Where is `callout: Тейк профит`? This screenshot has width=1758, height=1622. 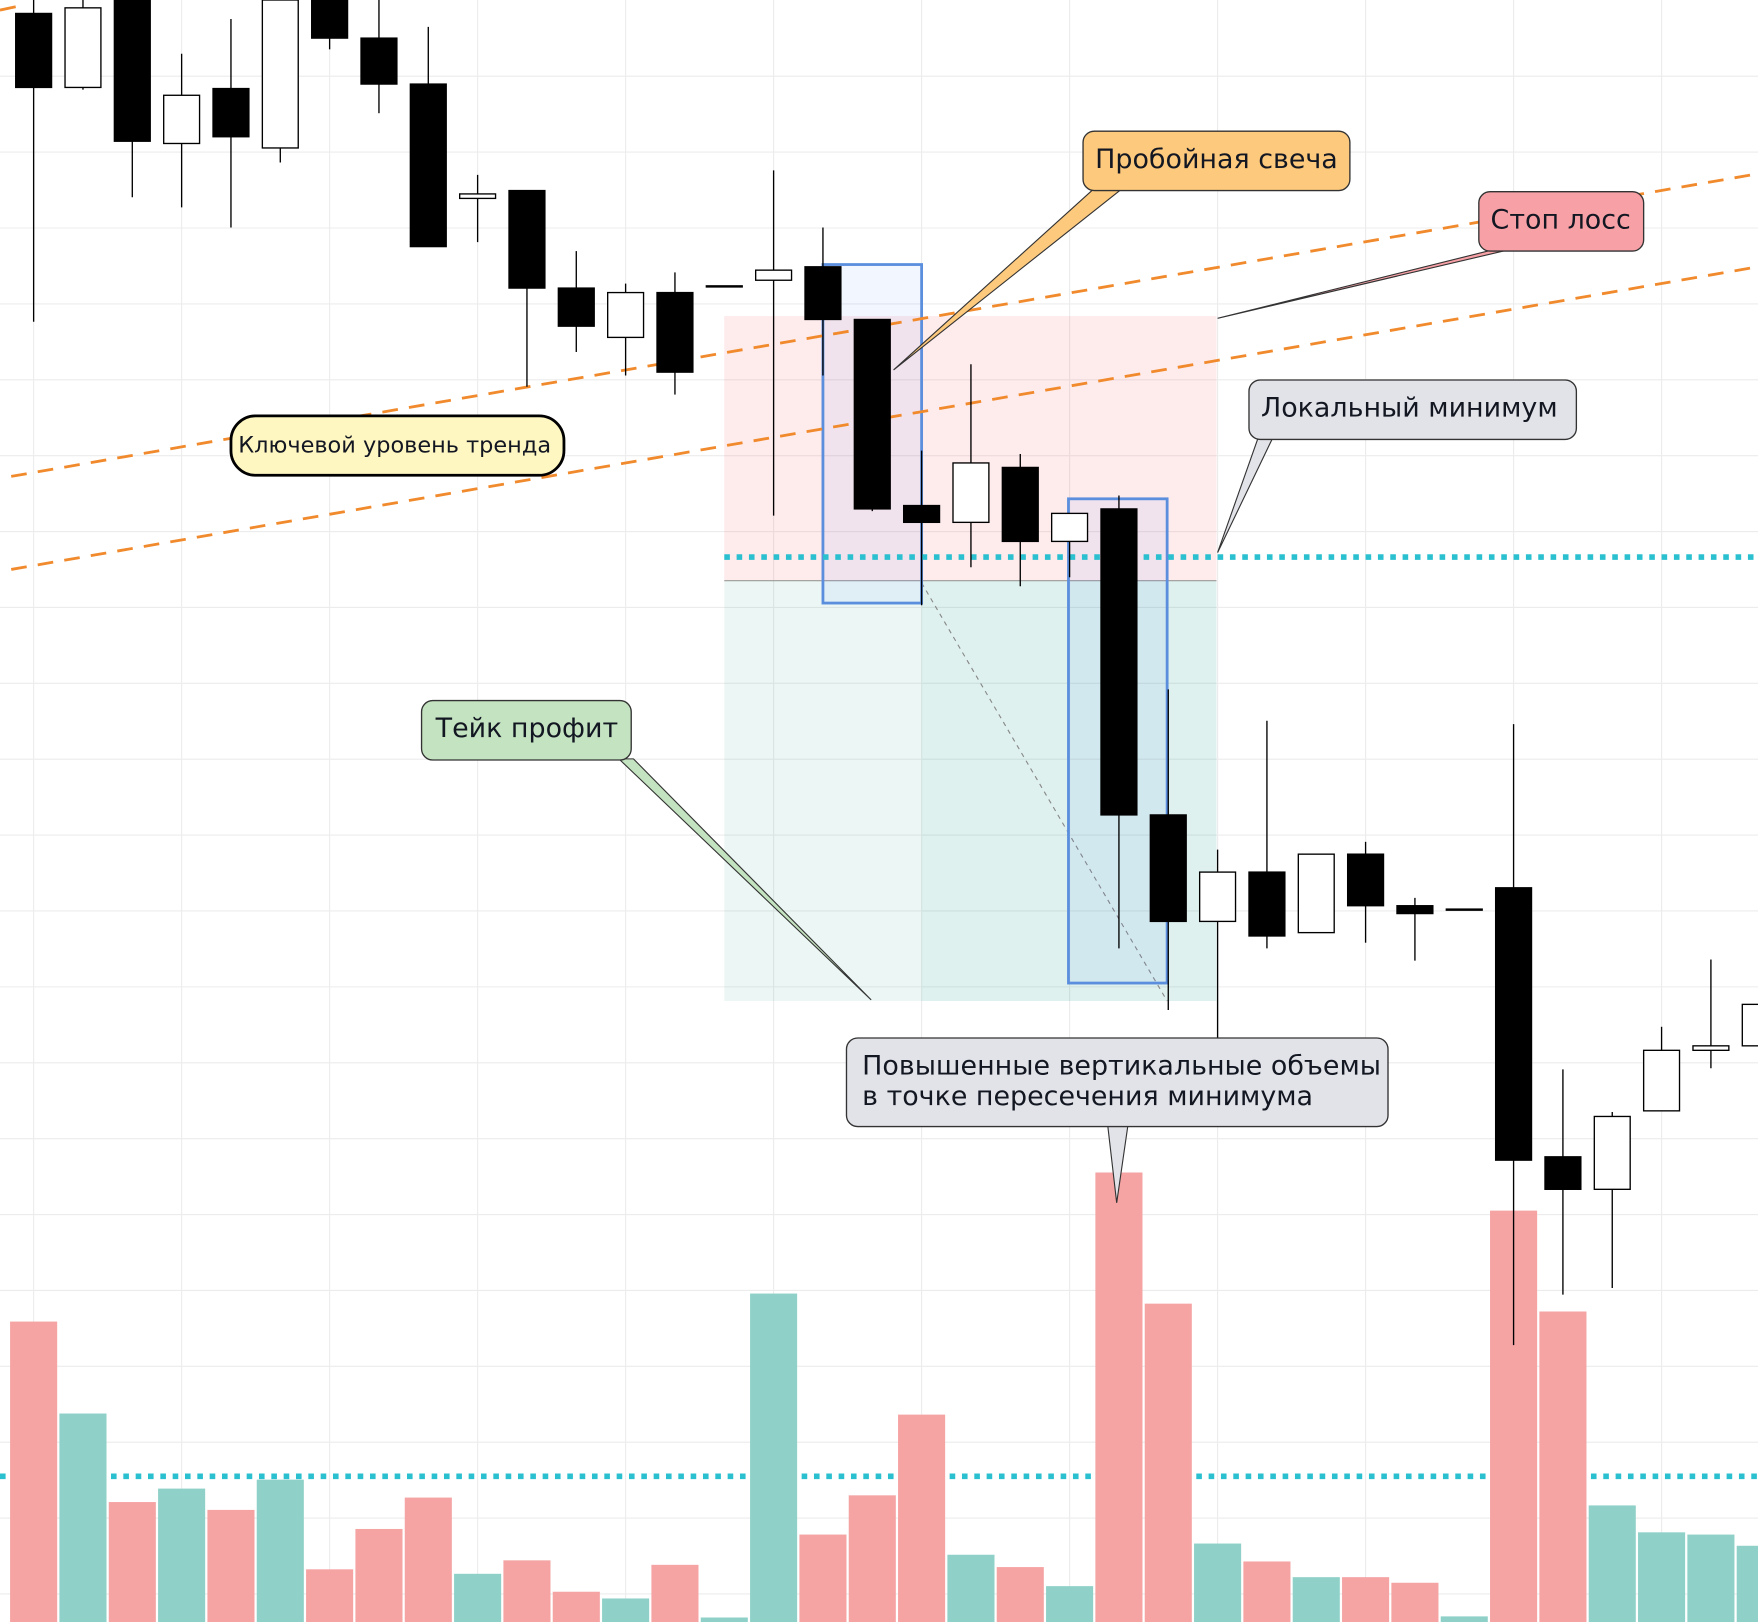
callout: Тейк профит is located at coordinates (646, 850).